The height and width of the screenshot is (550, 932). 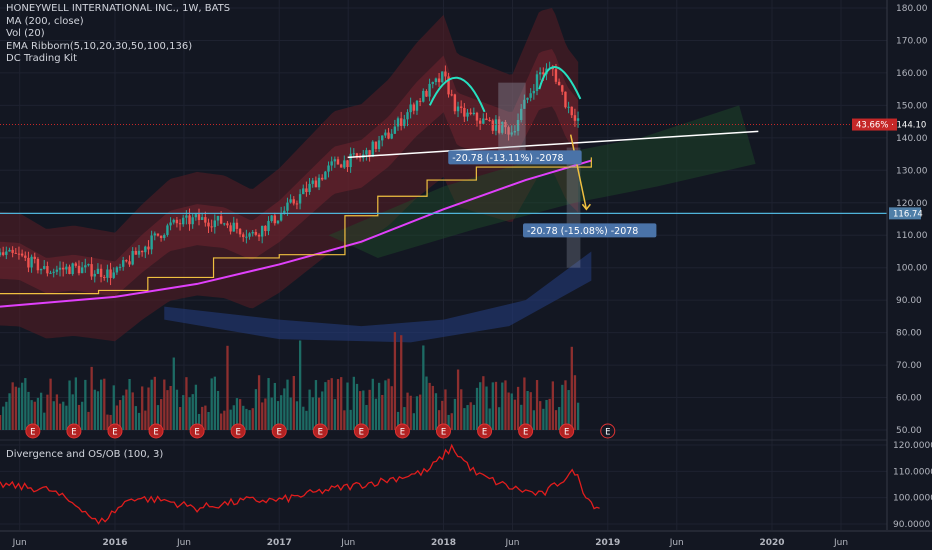 I want to click on lower-band, so click(x=378, y=297).